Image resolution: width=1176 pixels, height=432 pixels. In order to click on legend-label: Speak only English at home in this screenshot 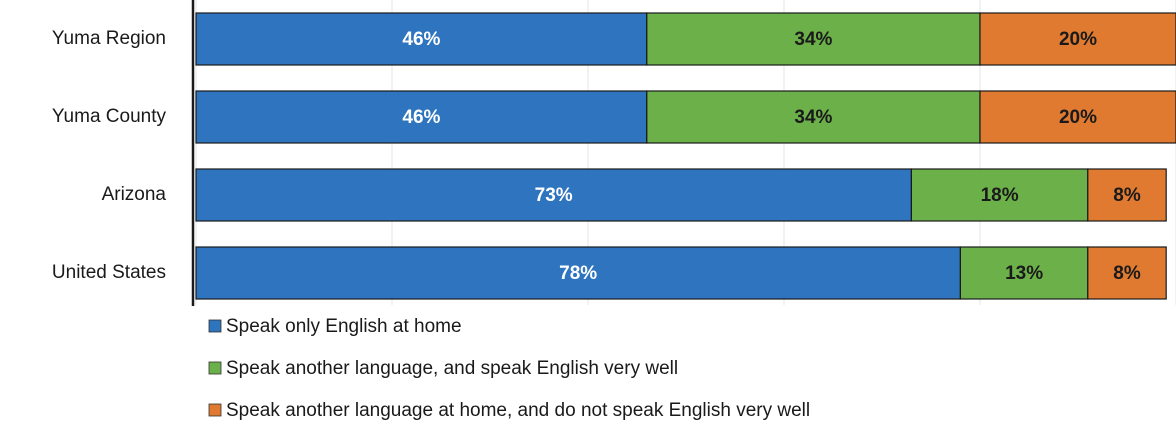, I will do `click(344, 326)`.